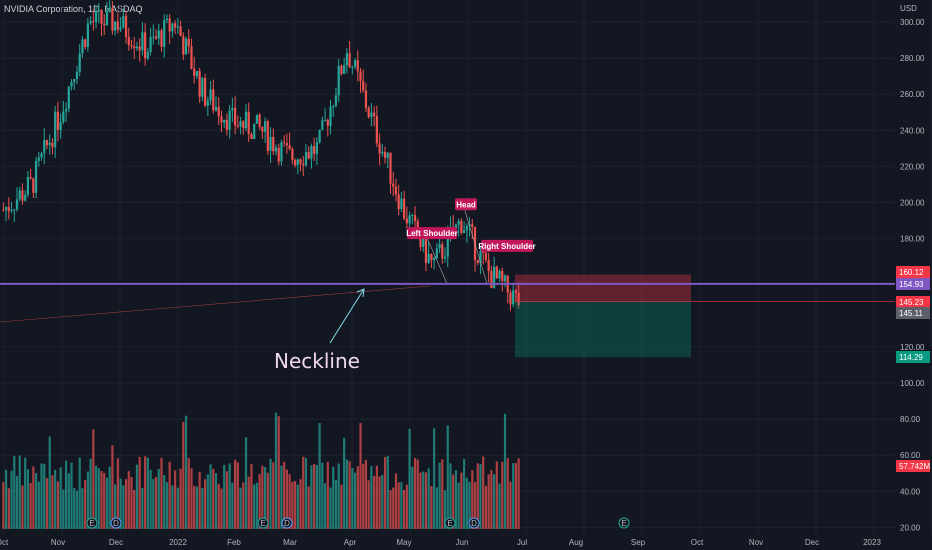 This screenshot has width=932, height=550. Describe the element at coordinates (317, 361) in the screenshot. I see `neckline-label: Neckline` at that location.